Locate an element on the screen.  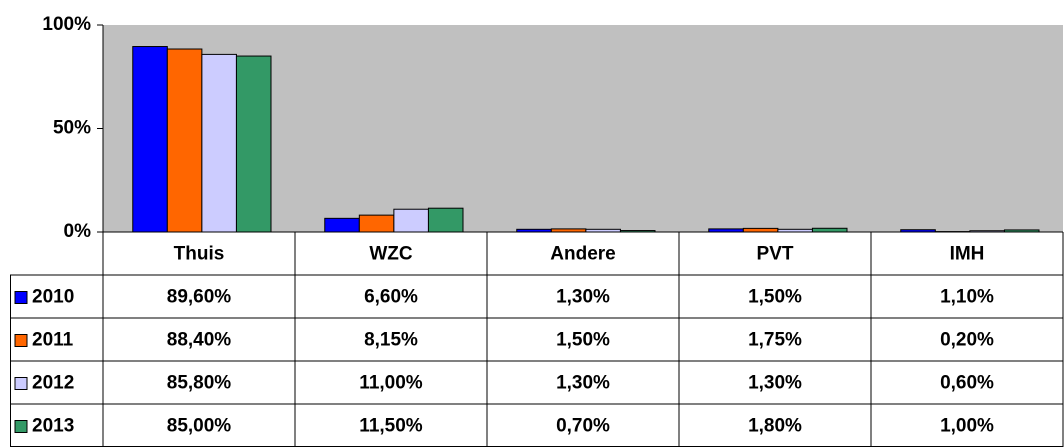
table-value: 0,70% is located at coordinates (583, 426).